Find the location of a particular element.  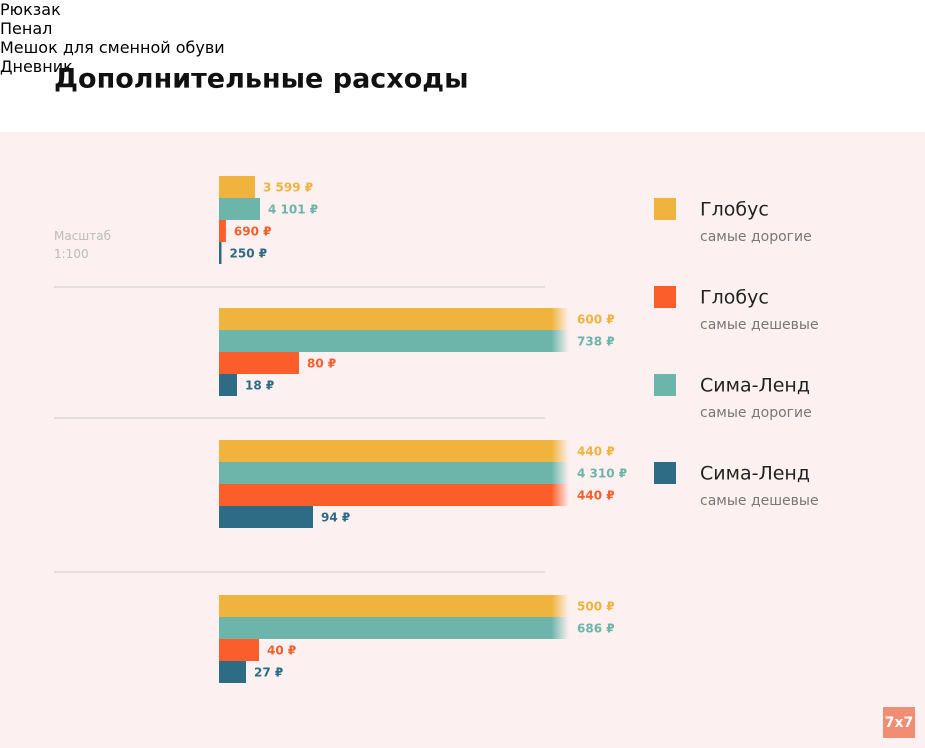

chart-title: Дополнительные расходы is located at coordinates (261, 79).